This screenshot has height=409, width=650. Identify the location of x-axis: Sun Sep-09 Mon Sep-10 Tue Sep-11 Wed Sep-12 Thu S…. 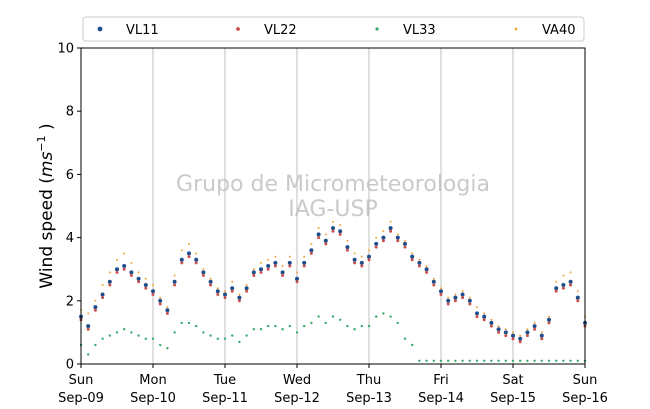
(333, 385).